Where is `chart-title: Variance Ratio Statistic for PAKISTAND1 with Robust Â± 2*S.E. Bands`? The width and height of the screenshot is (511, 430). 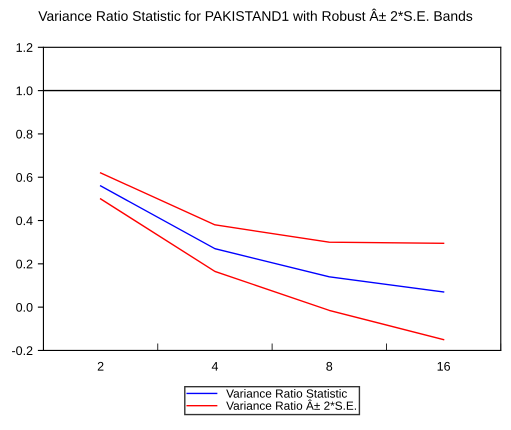 chart-title: Variance Ratio Statistic for PAKISTAND1 with Robust Â± 2*S.E. Bands is located at coordinates (255, 14).